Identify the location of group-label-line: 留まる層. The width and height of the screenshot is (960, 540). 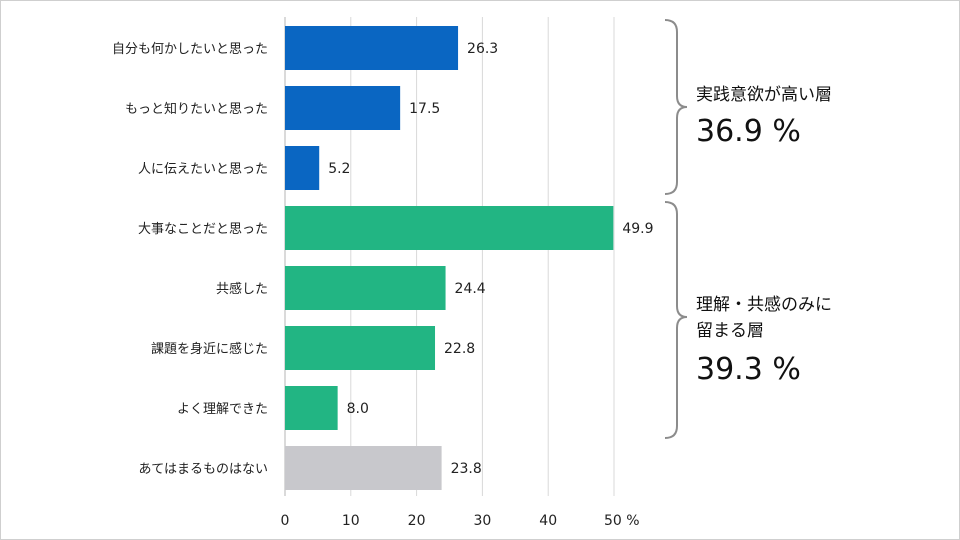
(730, 331).